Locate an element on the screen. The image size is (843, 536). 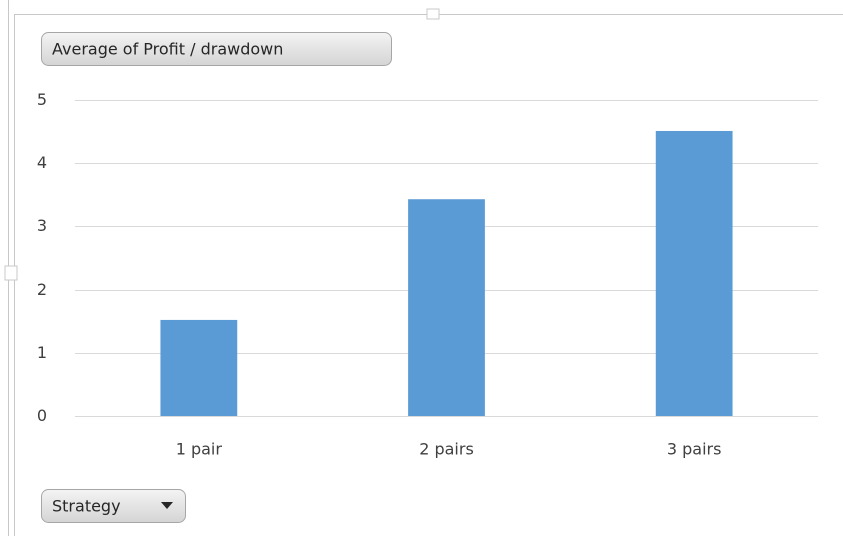
x-tick-label: 3 pairs is located at coordinates (694, 449).